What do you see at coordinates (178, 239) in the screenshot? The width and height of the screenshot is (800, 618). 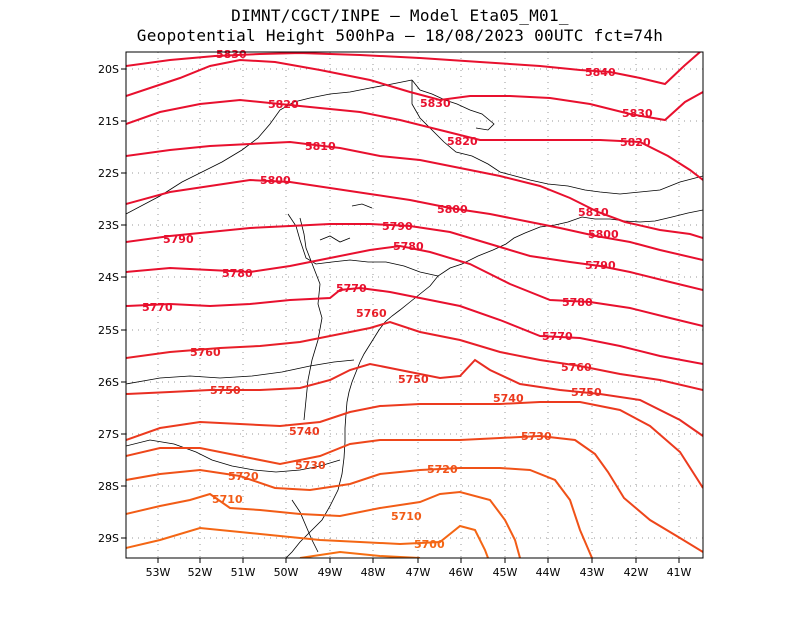 I see `label-5790-a: 5790` at bounding box center [178, 239].